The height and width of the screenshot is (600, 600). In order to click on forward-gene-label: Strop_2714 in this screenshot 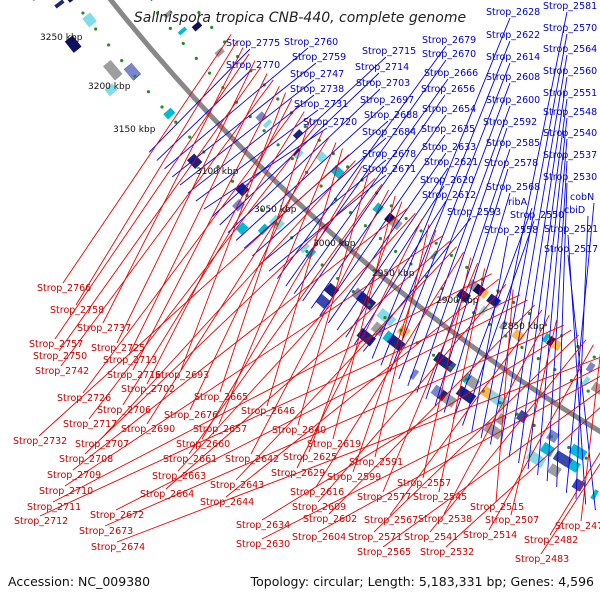, I will do `click(382, 67)`.